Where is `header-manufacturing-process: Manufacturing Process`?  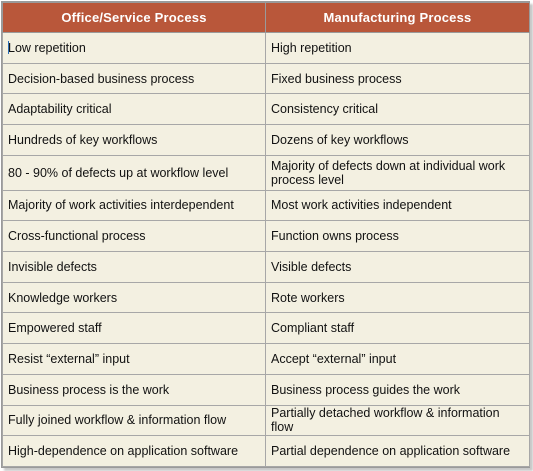
header-manufacturing-process: Manufacturing Process is located at coordinates (397, 17).